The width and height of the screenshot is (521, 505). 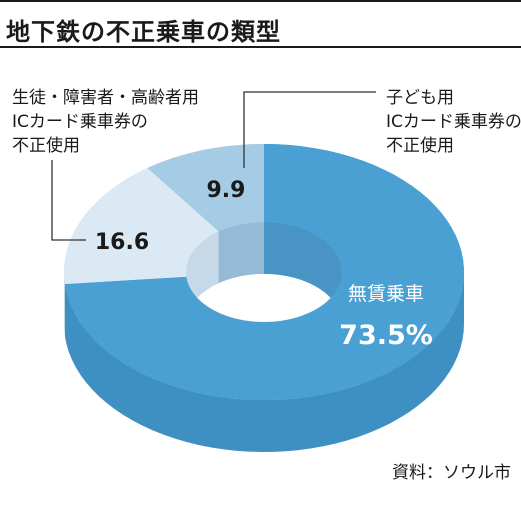 I want to click on callout-students-line-1: 生徒・障害者・高齢者用, so click(x=105, y=98).